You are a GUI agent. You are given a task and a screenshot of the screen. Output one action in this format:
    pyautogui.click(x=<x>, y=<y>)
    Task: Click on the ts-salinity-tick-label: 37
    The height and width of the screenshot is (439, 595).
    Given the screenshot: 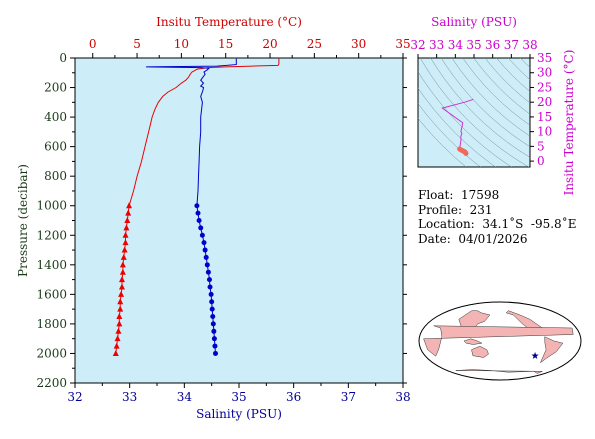 What is the action you would take?
    pyautogui.click(x=511, y=45)
    